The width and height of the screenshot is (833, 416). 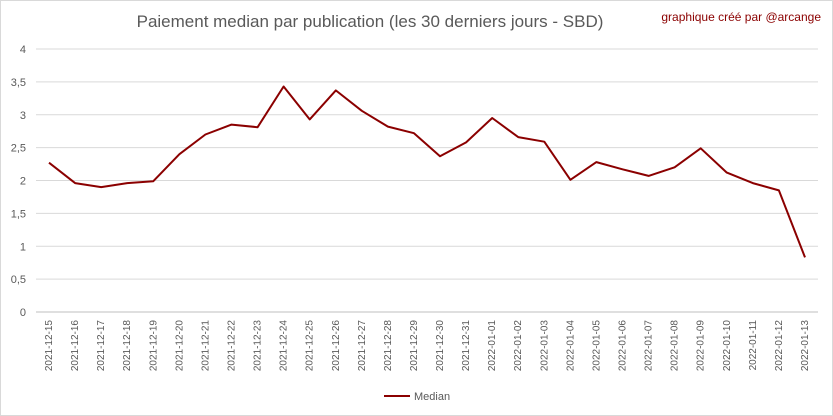 I want to click on x-tick-label: 2021-12-30, so click(x=440, y=346).